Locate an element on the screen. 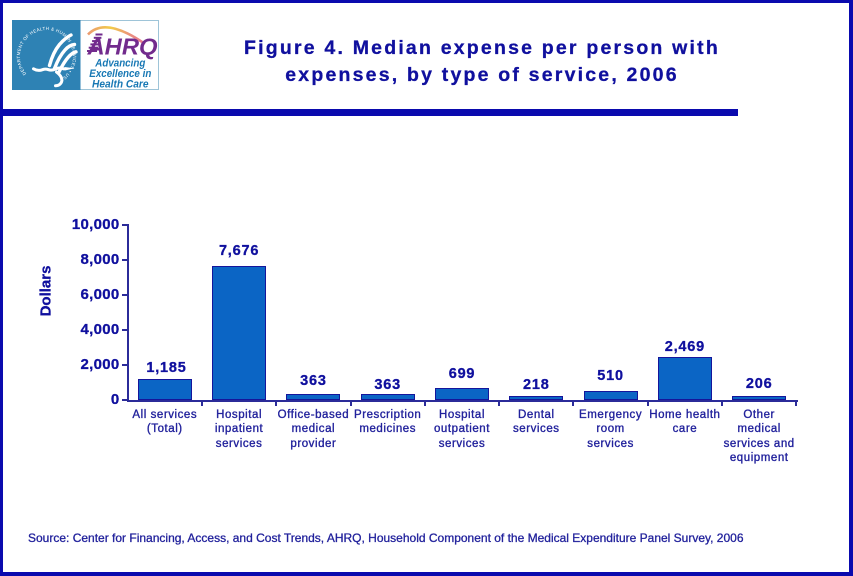 Image resolution: width=853 pixels, height=576 pixels. svg-text: AHRQ is located at coordinates (121, 47).